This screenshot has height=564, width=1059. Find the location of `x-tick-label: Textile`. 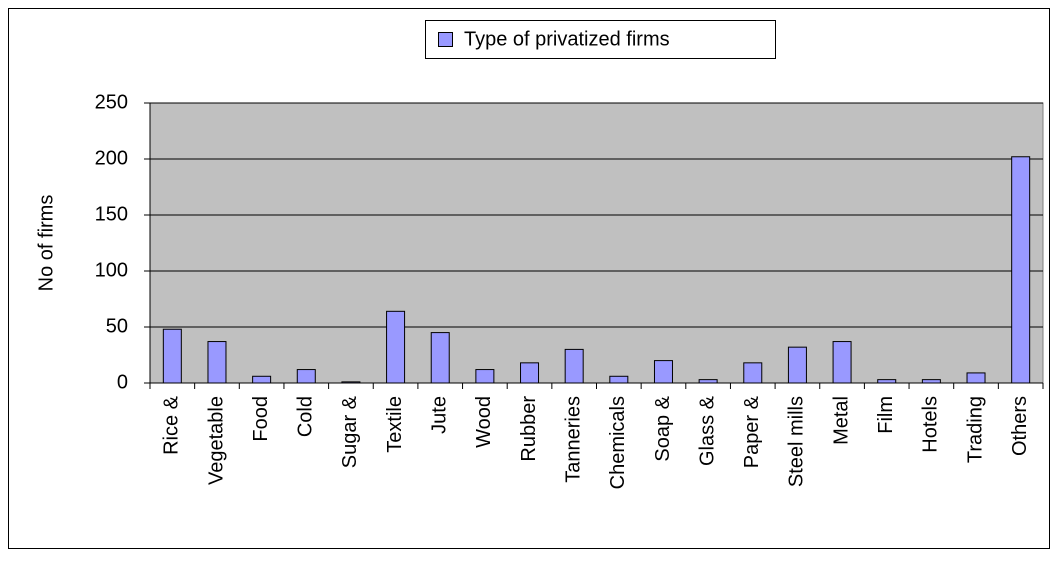

x-tick-label: Textile is located at coordinates (395, 424).